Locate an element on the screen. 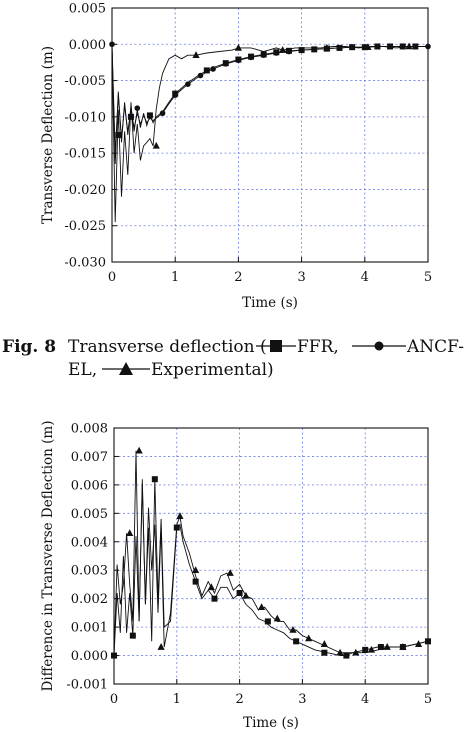  c1-y-axis-label: Transverse Deflection (m) is located at coordinates (48, 135).